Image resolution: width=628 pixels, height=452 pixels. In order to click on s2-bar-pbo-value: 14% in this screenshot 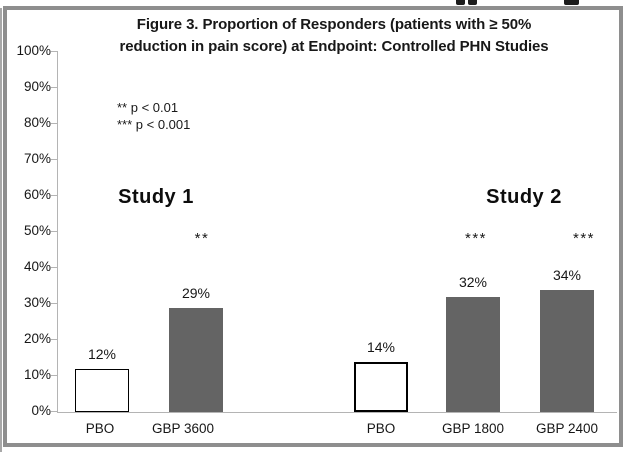, I will do `click(381, 347)`.